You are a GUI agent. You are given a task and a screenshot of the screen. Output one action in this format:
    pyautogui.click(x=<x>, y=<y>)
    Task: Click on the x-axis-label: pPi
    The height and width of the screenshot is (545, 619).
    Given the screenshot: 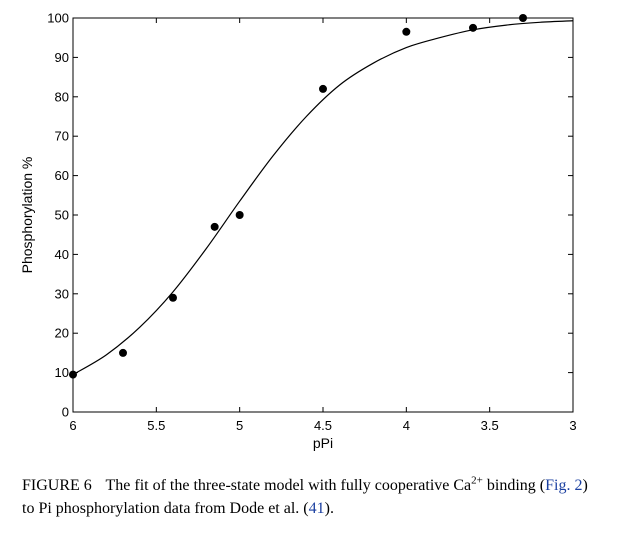 What is the action you would take?
    pyautogui.click(x=323, y=443)
    